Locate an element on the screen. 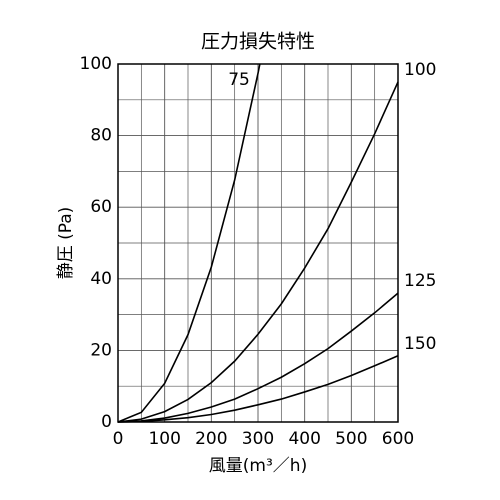  series-label: 75 is located at coordinates (239, 80).